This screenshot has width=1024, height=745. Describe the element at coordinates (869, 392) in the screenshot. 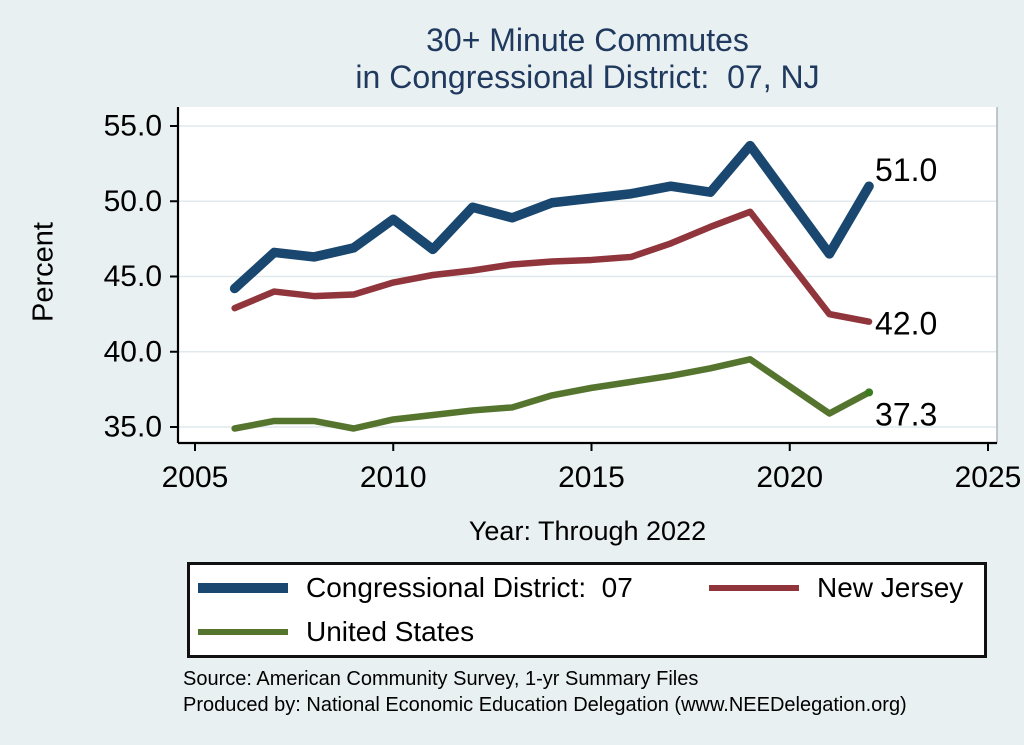

I see `series-end-dot` at that location.